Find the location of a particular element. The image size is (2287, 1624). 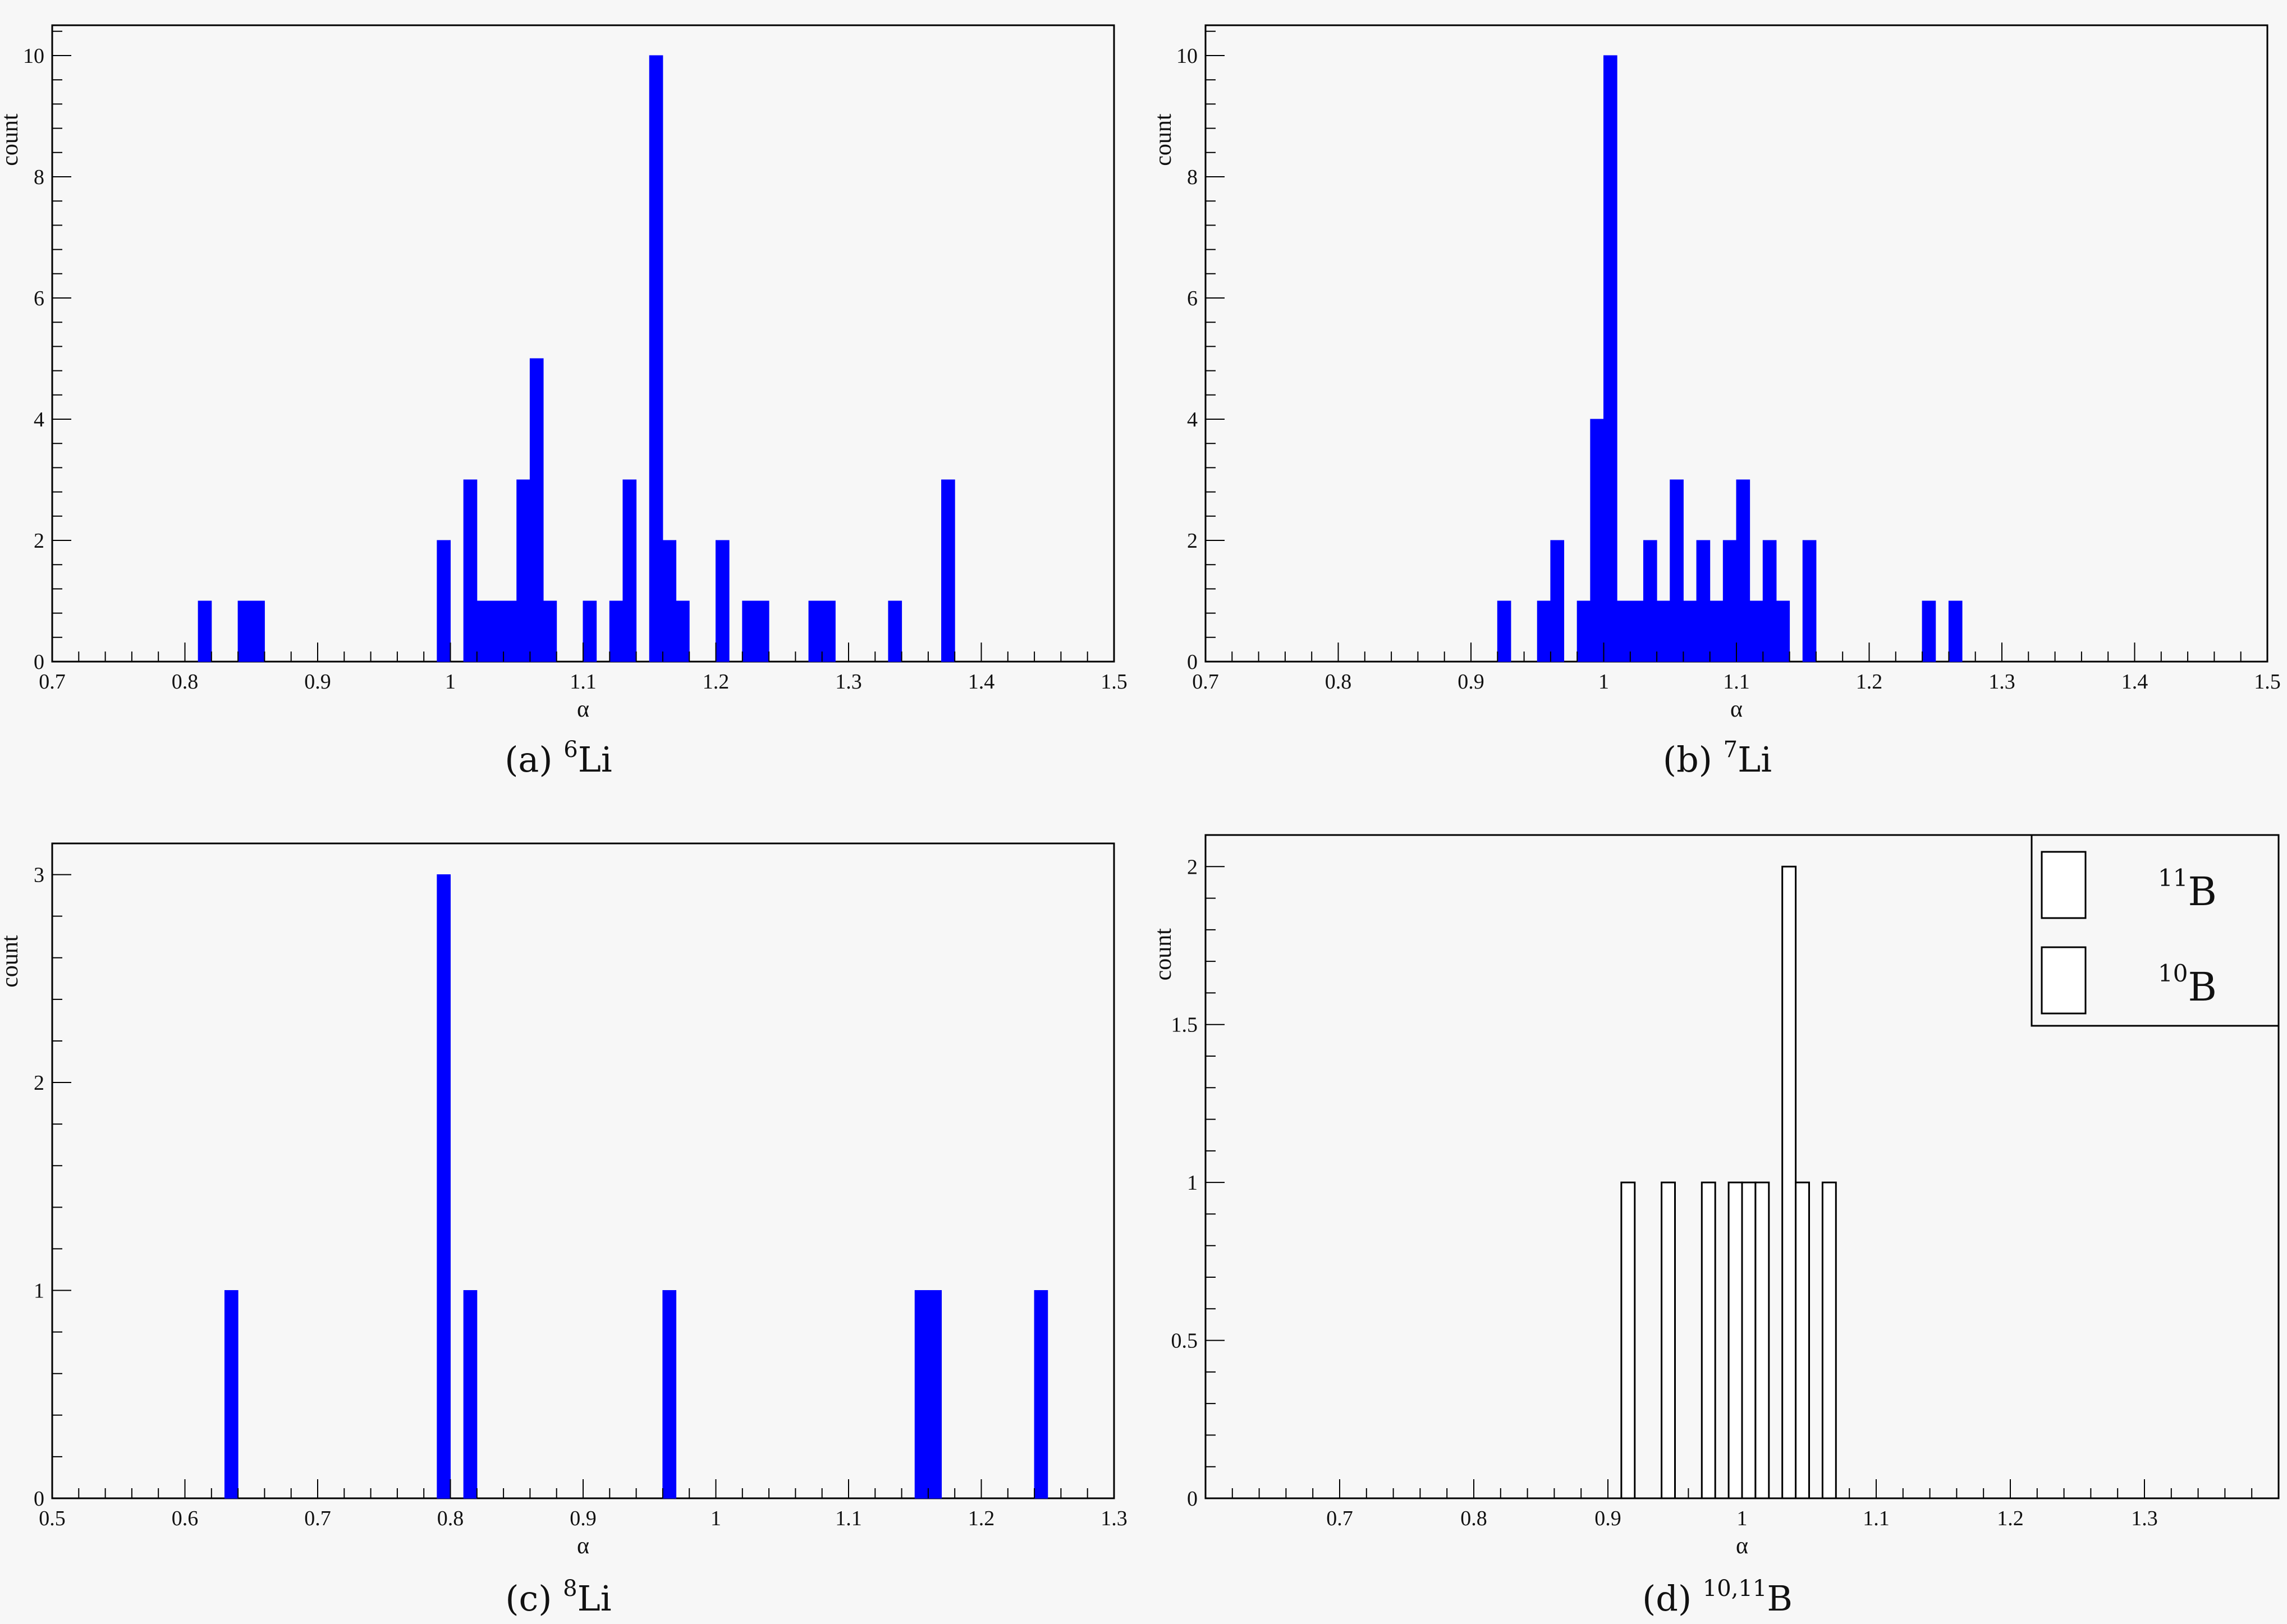

y-tick-label: 0.5 is located at coordinates (1185, 1341).